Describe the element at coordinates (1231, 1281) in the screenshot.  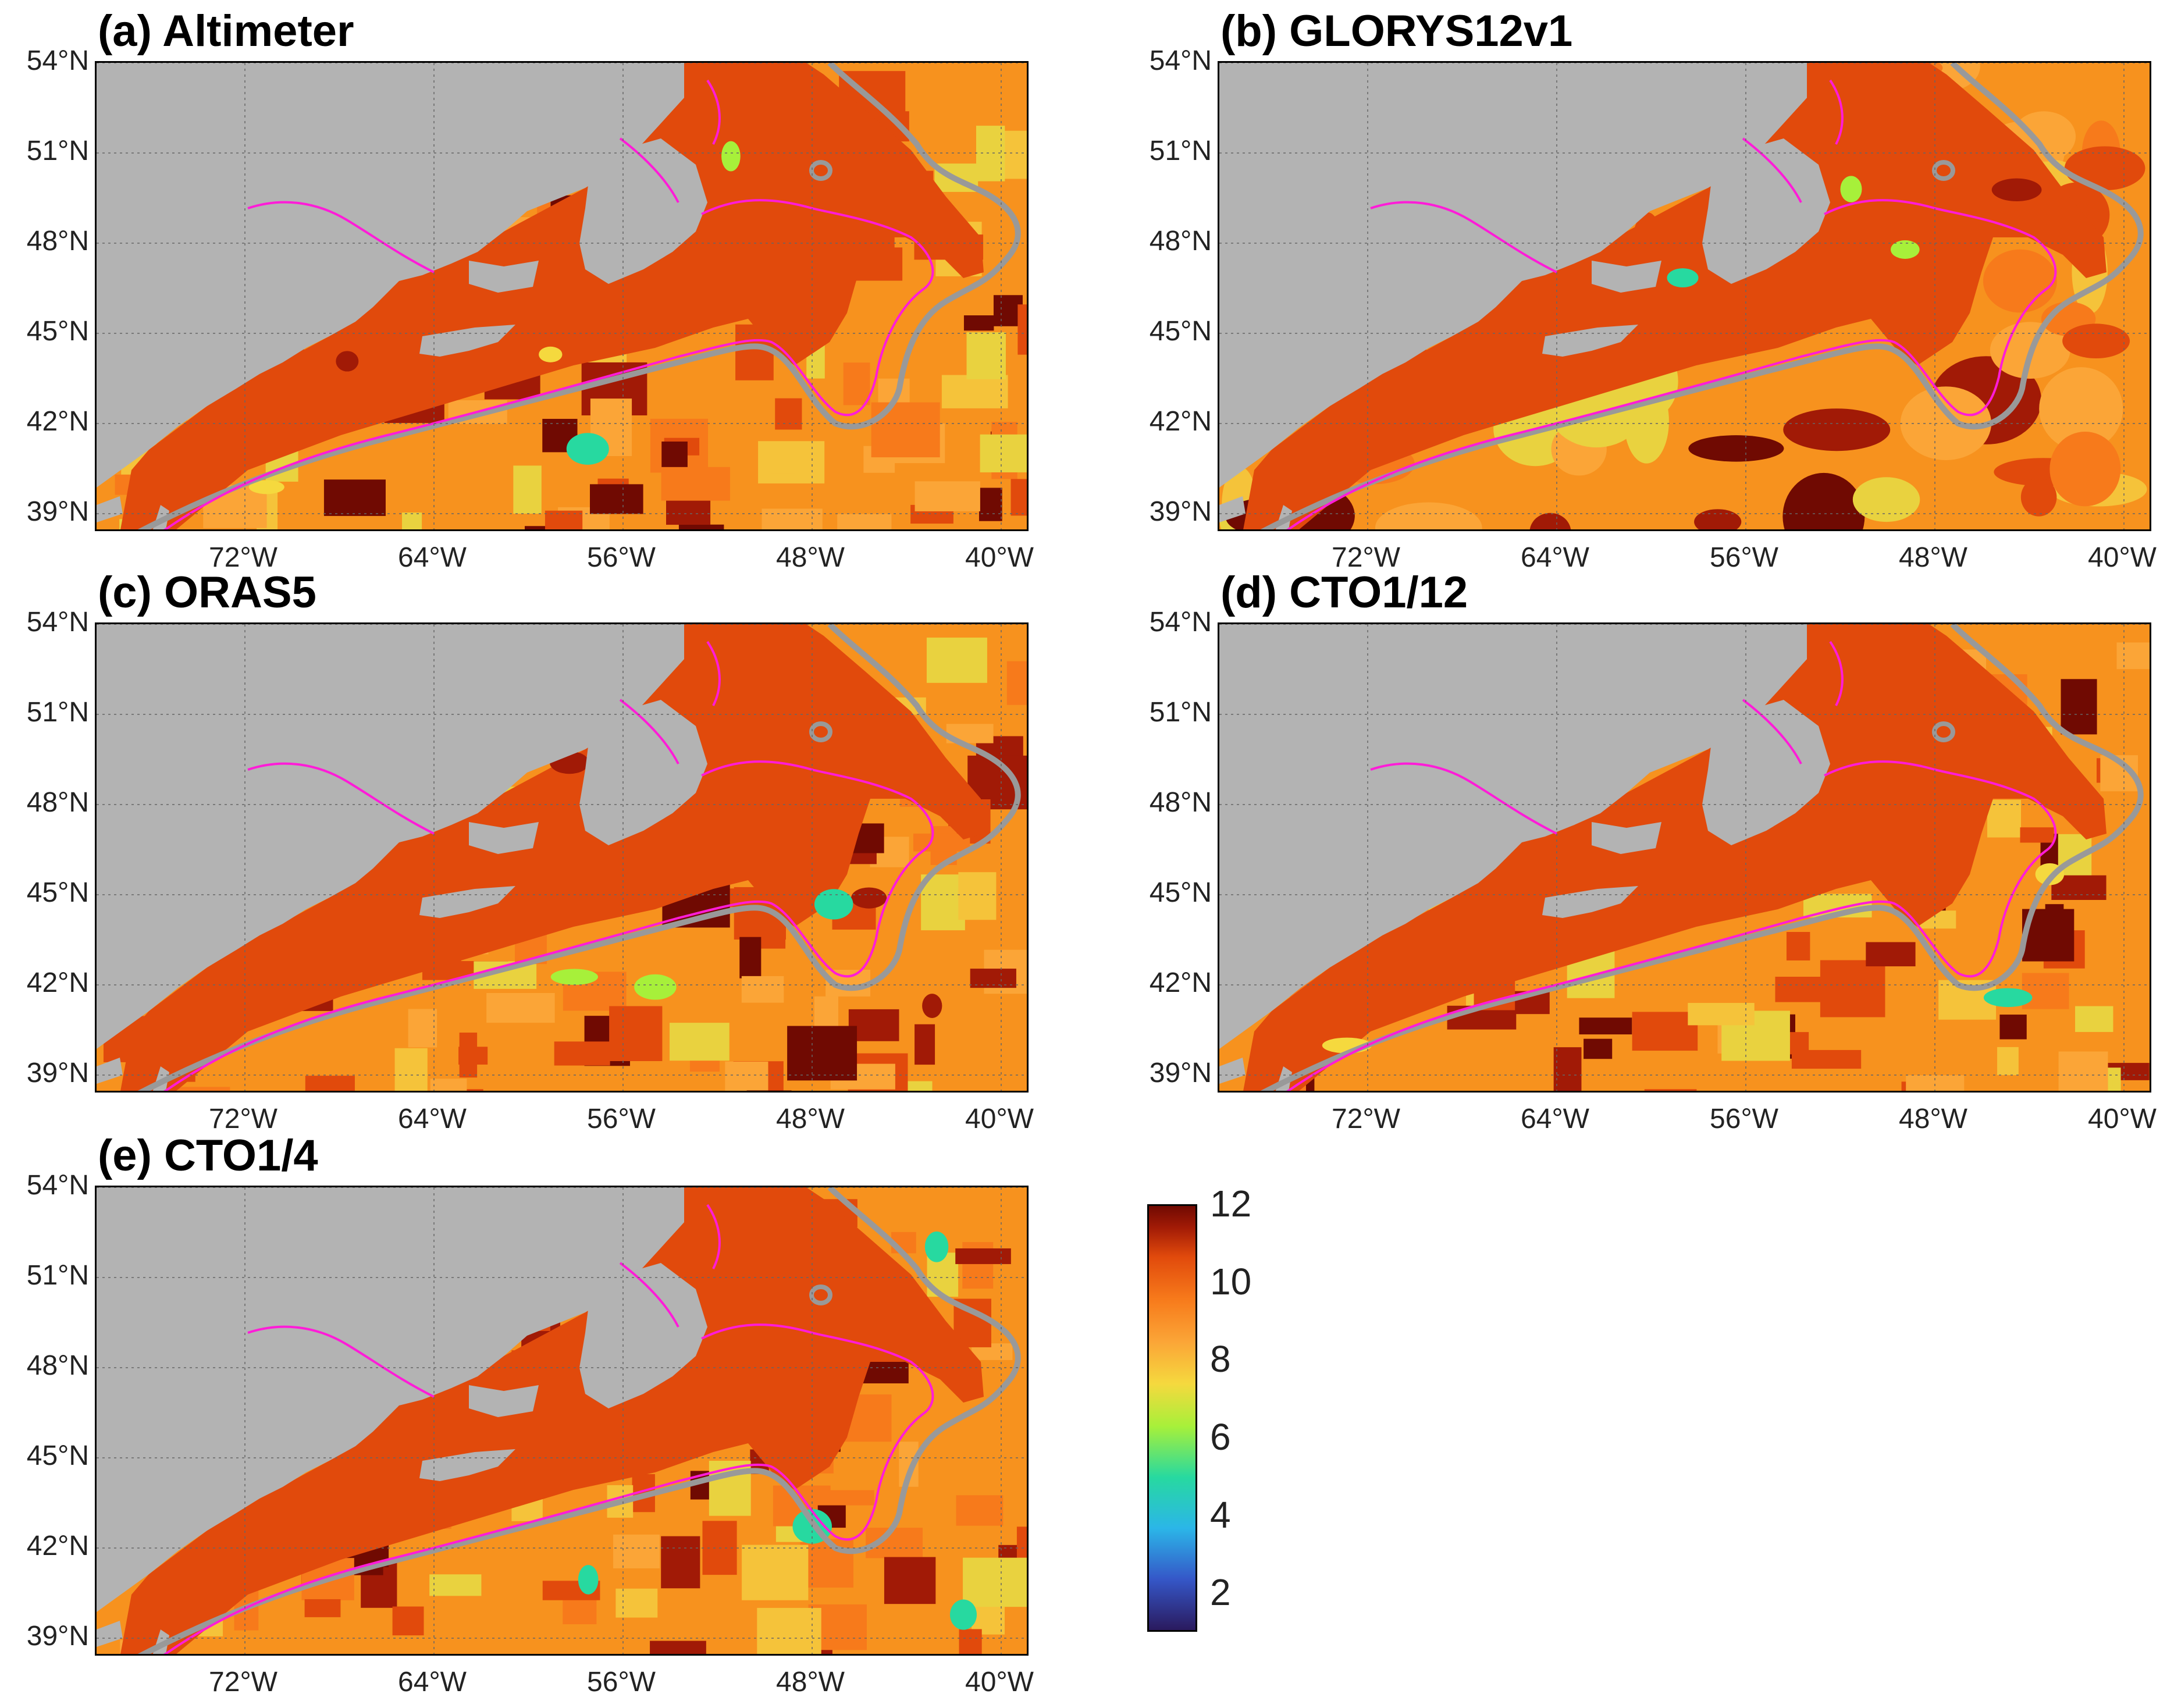
I see `colorbar-tick-label: 10` at that location.